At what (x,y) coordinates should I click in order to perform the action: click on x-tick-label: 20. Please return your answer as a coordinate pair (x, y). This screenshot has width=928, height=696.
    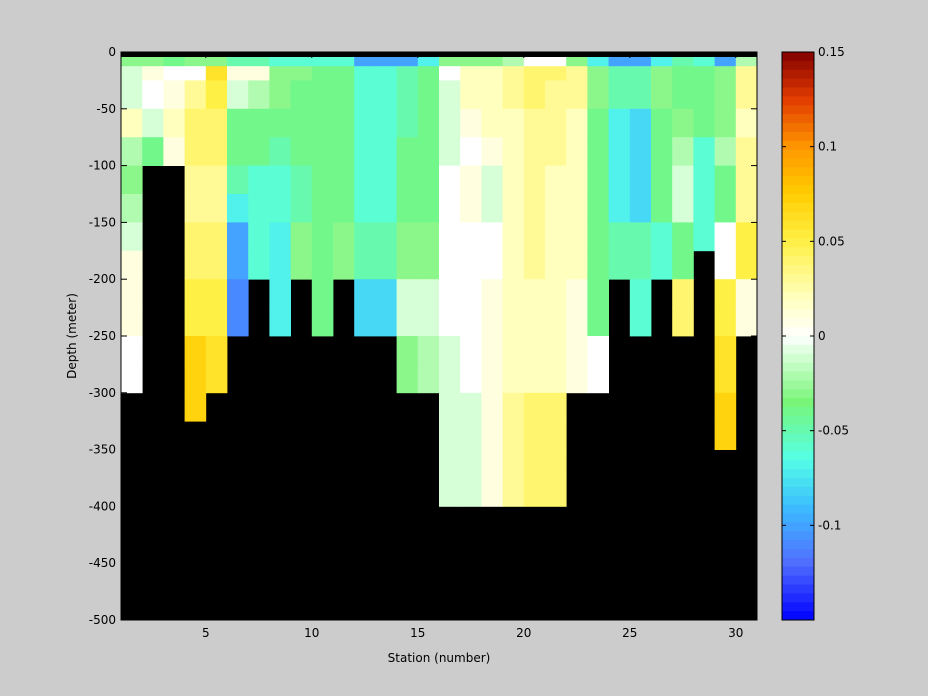
    Looking at the image, I should click on (523, 633).